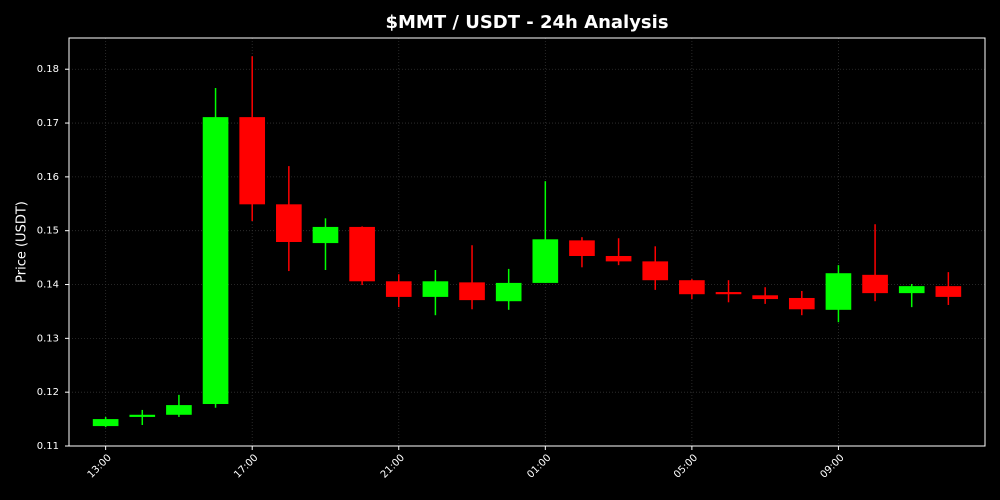 The image size is (1000, 500). What do you see at coordinates (48, 231) in the screenshot?
I see `y-tick-label: 0.15` at bounding box center [48, 231].